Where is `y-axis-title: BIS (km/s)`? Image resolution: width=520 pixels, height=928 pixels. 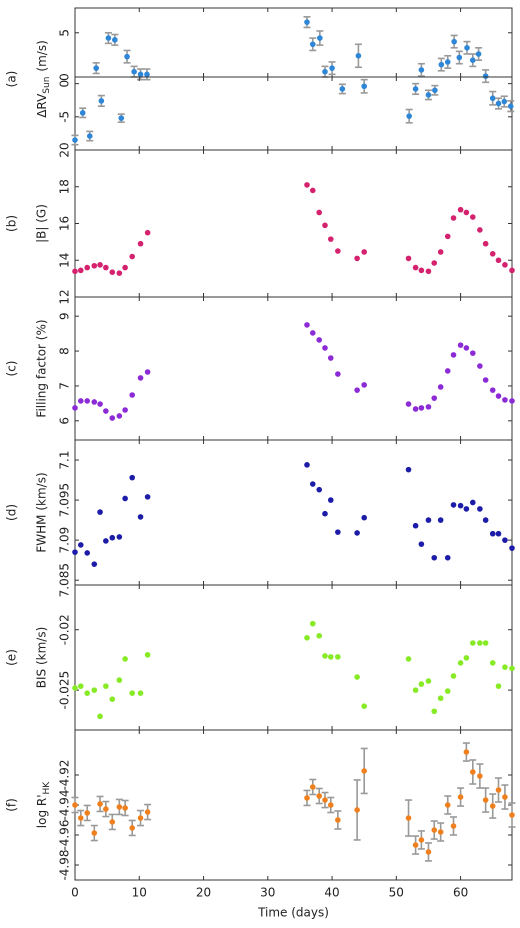
y-axis-title: BIS (km/s) is located at coordinates (42, 658).